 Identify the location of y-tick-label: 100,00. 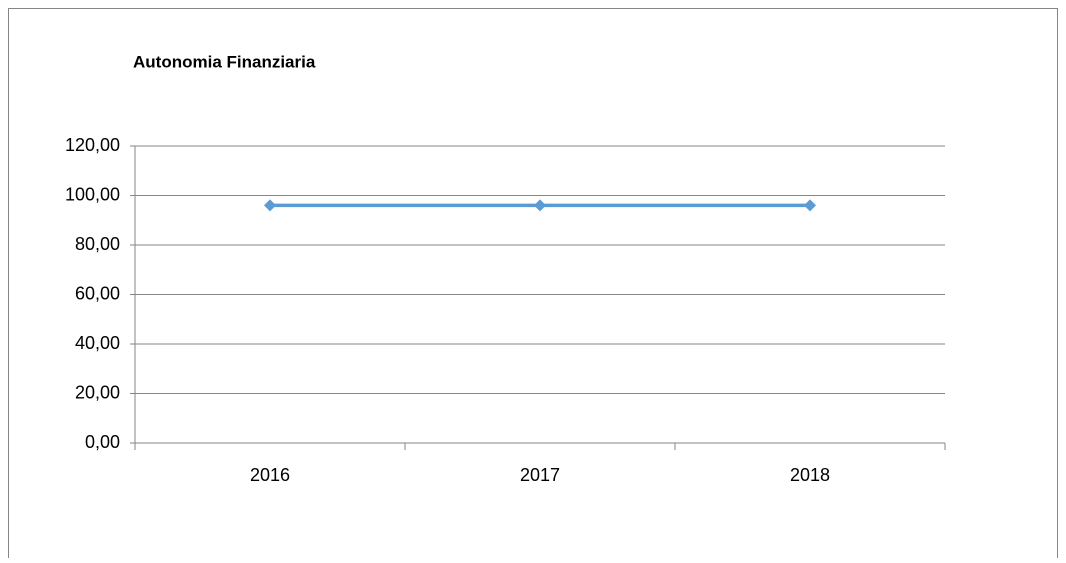
(92, 194).